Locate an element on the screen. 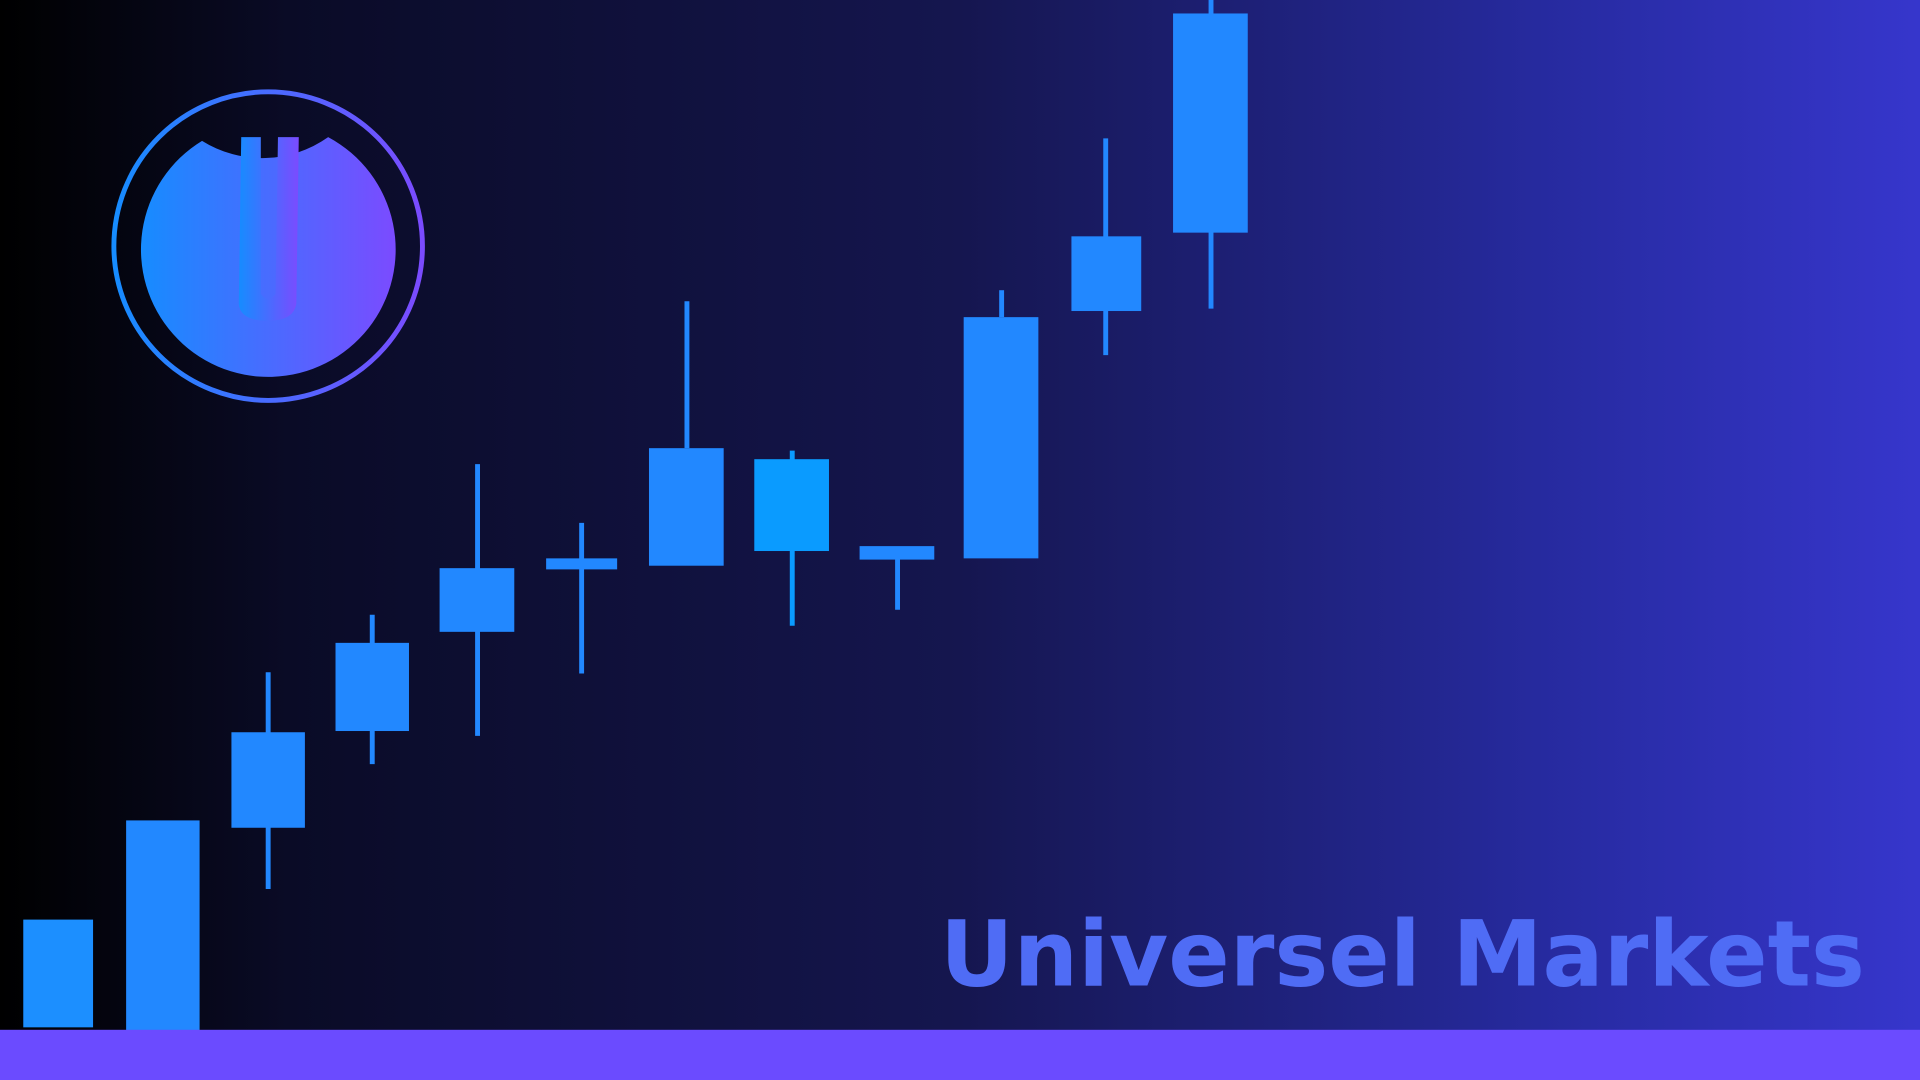  footer-bar is located at coordinates (960, 1054).